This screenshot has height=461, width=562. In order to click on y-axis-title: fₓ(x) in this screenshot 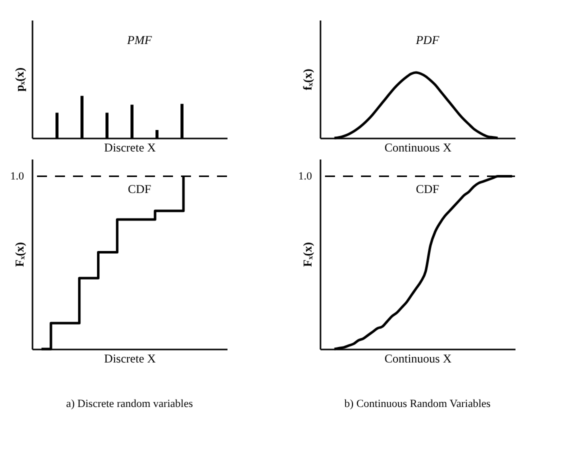, I will do `click(307, 79)`.